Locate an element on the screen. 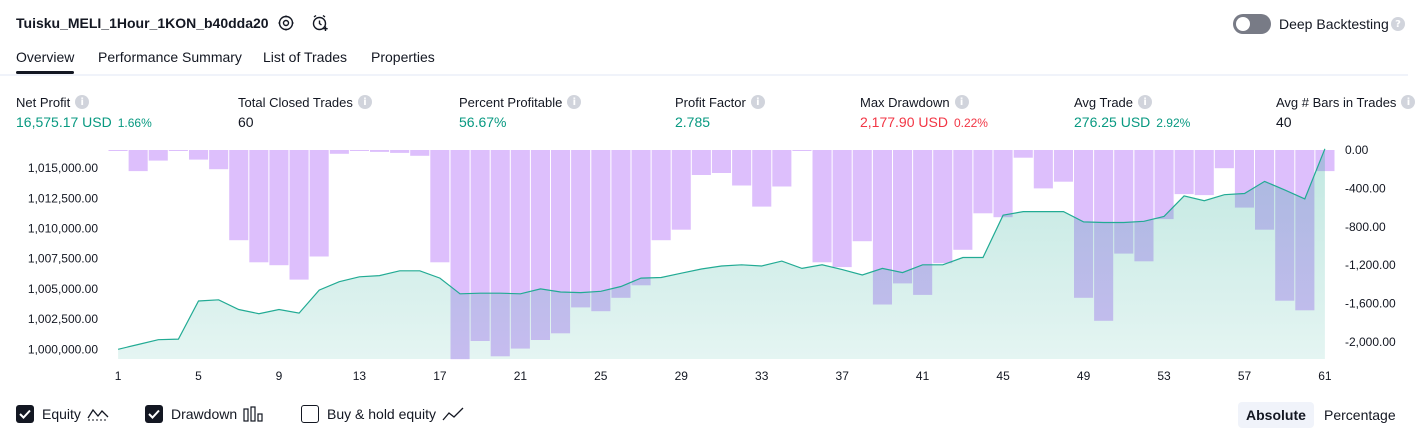 This screenshot has height=438, width=1424. bars-icon is located at coordinates (253, 414).